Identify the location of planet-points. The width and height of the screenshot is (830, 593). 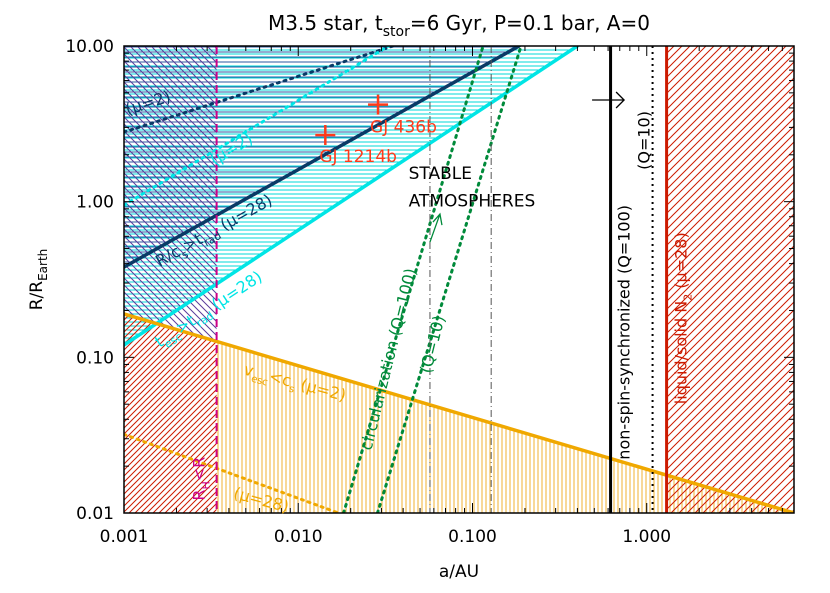
(352, 120).